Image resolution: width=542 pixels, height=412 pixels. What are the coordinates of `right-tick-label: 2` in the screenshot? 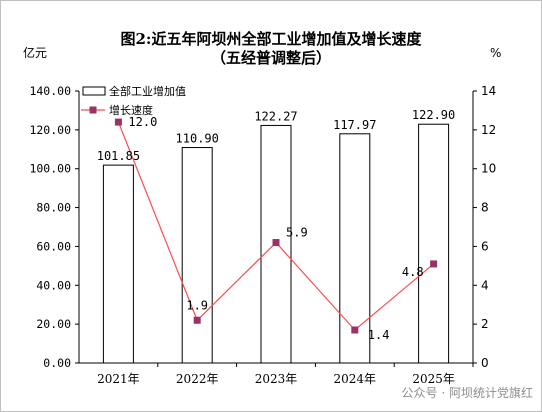 It's located at (485, 324).